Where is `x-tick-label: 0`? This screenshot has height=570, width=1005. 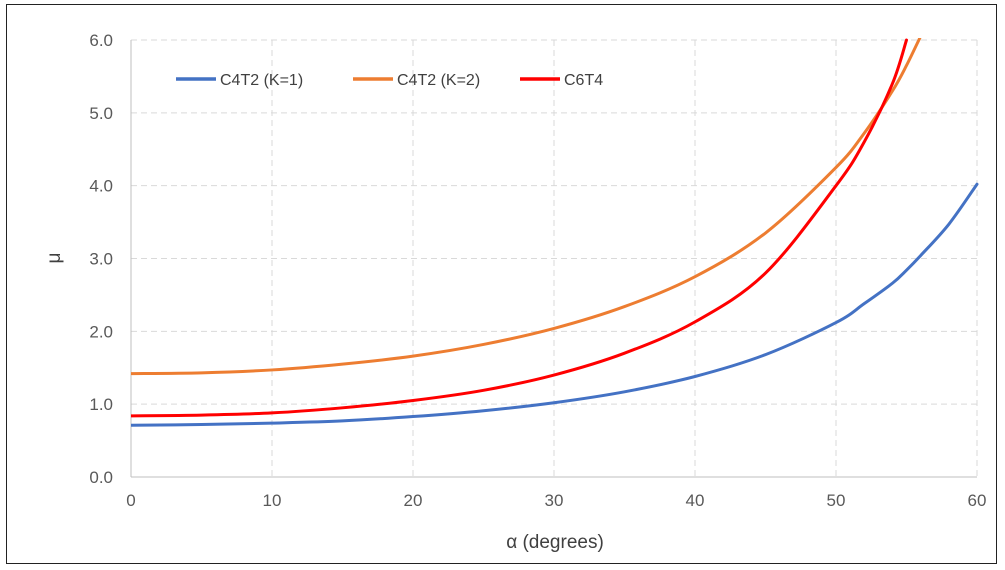 x-tick-label: 0 is located at coordinates (130, 500).